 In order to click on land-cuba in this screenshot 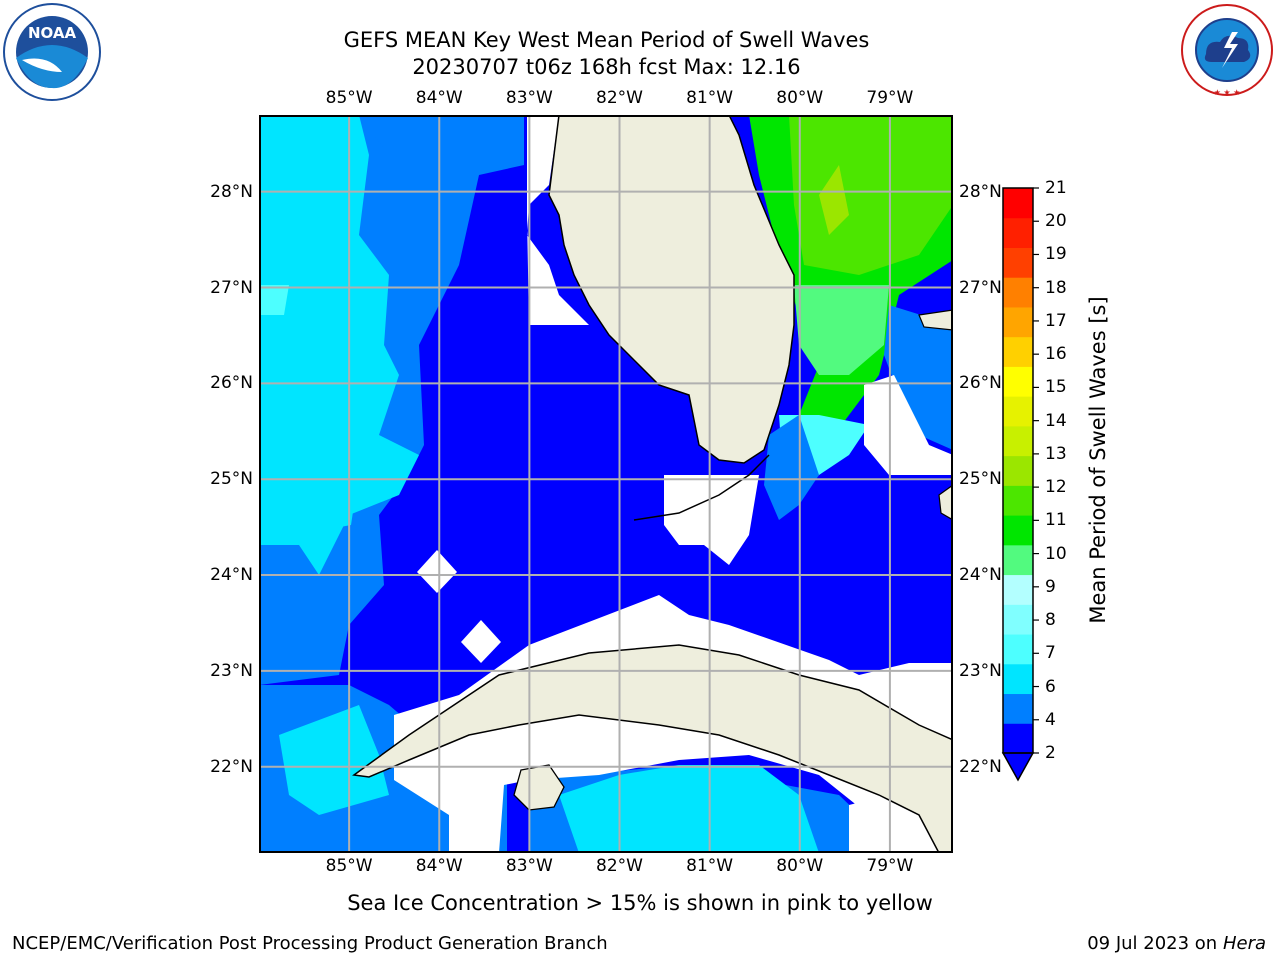, I will do `click(652, 748)`.